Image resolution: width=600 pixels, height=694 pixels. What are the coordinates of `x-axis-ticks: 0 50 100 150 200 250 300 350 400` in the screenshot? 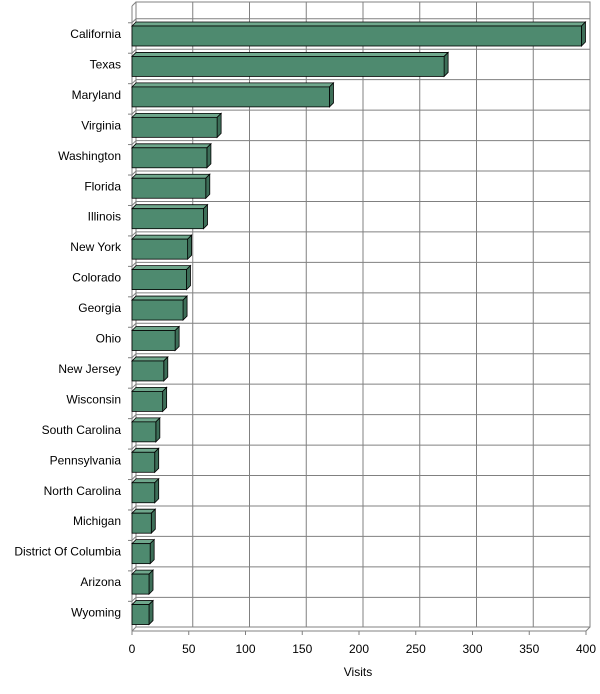 It's located at (362, 643).